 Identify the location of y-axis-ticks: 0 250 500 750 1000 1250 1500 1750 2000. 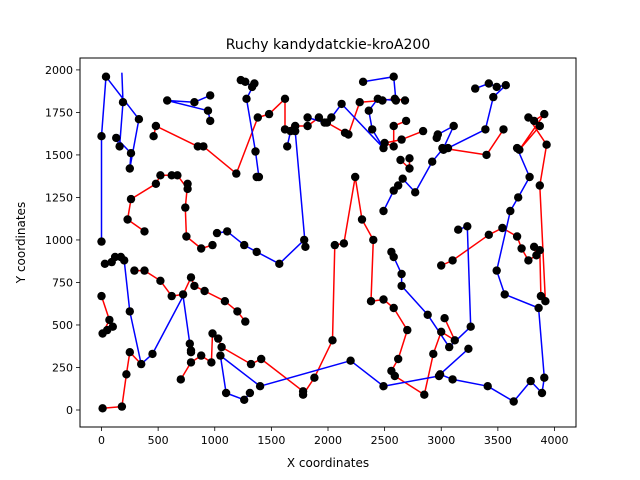
(62, 240).